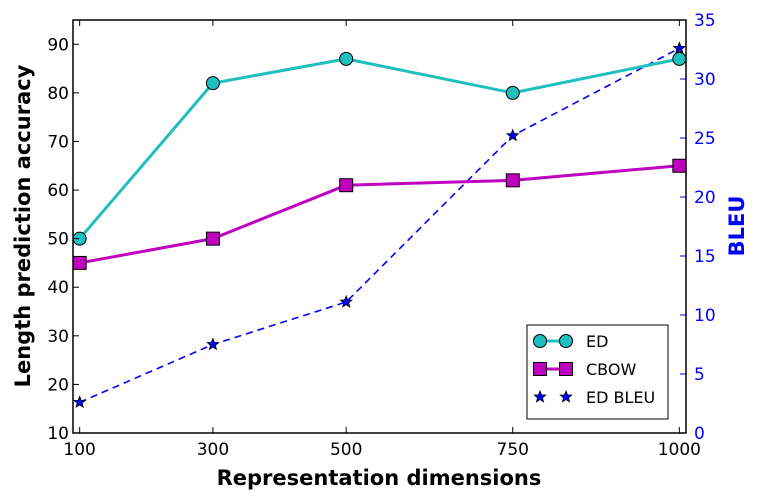 This screenshot has height=503, width=762. What do you see at coordinates (58, 142) in the screenshot?
I see `y-tick-label: 70` at bounding box center [58, 142].